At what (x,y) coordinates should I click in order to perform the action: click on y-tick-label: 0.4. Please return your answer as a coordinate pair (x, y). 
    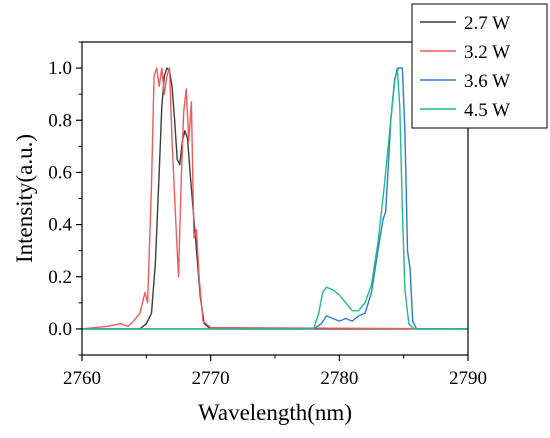
    Looking at the image, I should click on (60, 225).